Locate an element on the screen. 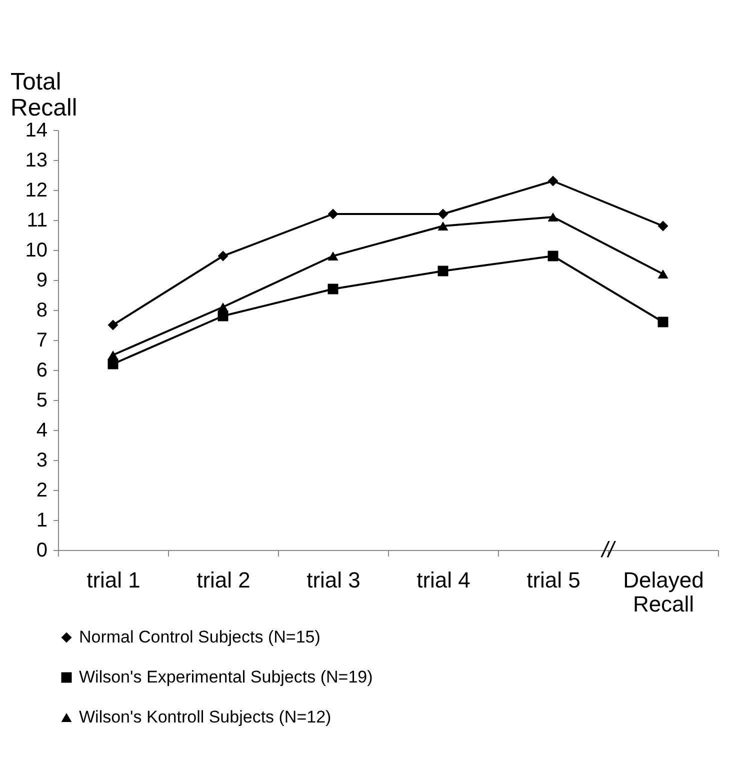 The image size is (752, 774). y-tick-label: 14 is located at coordinates (36, 131).